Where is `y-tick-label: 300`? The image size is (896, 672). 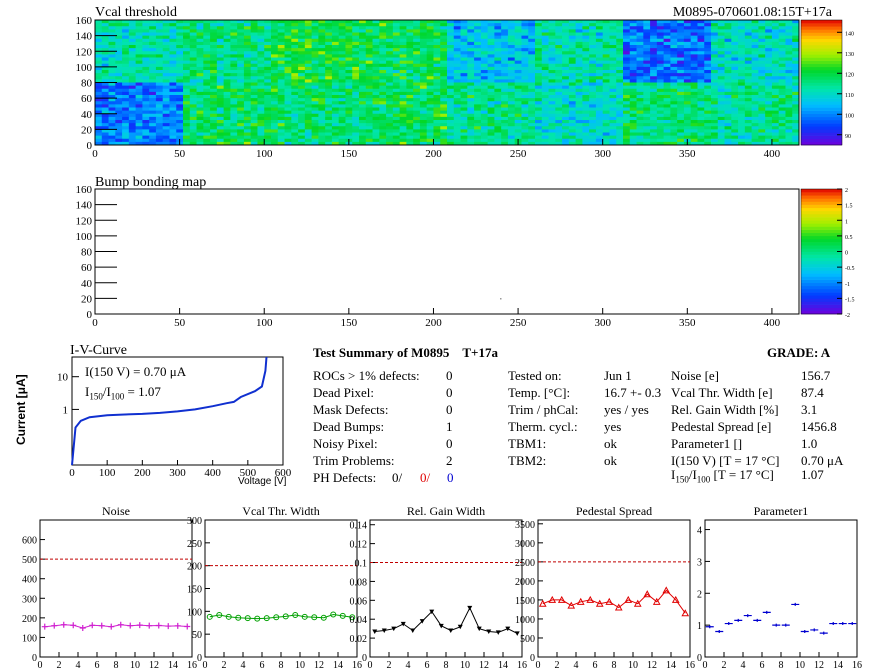 y-tick-label: 300 is located at coordinates (194, 521).